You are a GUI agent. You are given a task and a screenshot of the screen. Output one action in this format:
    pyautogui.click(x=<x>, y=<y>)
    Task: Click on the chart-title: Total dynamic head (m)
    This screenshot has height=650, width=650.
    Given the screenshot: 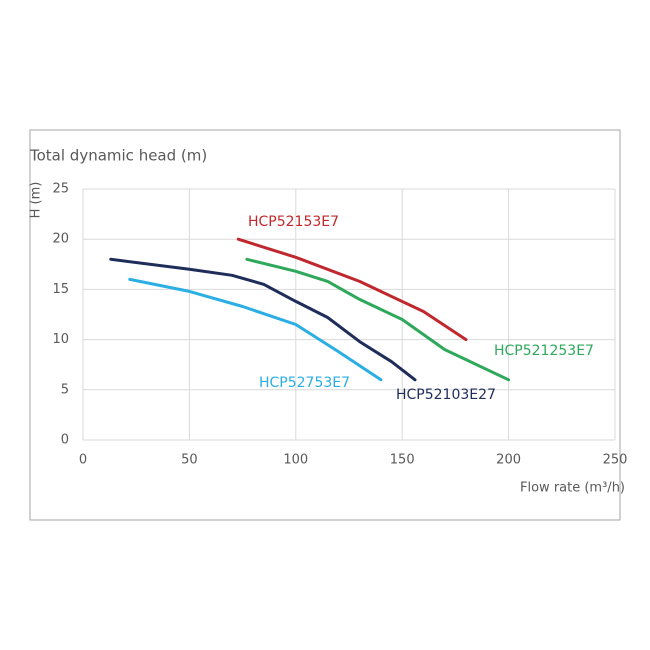 What is the action you would take?
    pyautogui.click(x=118, y=156)
    